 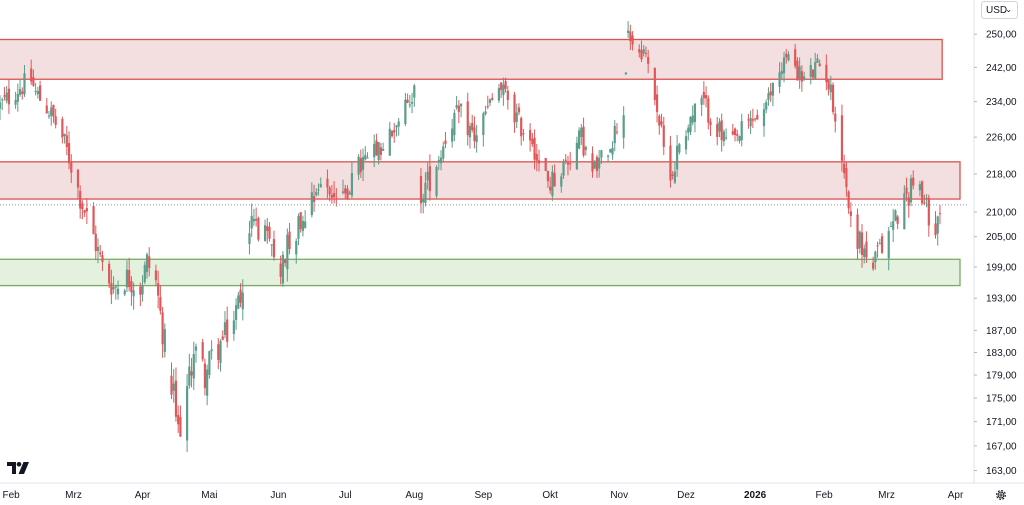 What do you see at coordinates (755, 495) in the screenshot?
I see `time-tick: 2026` at bounding box center [755, 495].